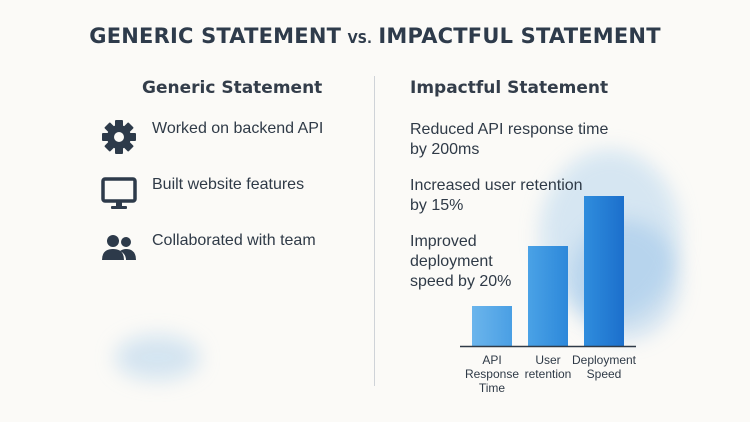  What do you see at coordinates (119, 137) in the screenshot?
I see `gear-icon` at bounding box center [119, 137].